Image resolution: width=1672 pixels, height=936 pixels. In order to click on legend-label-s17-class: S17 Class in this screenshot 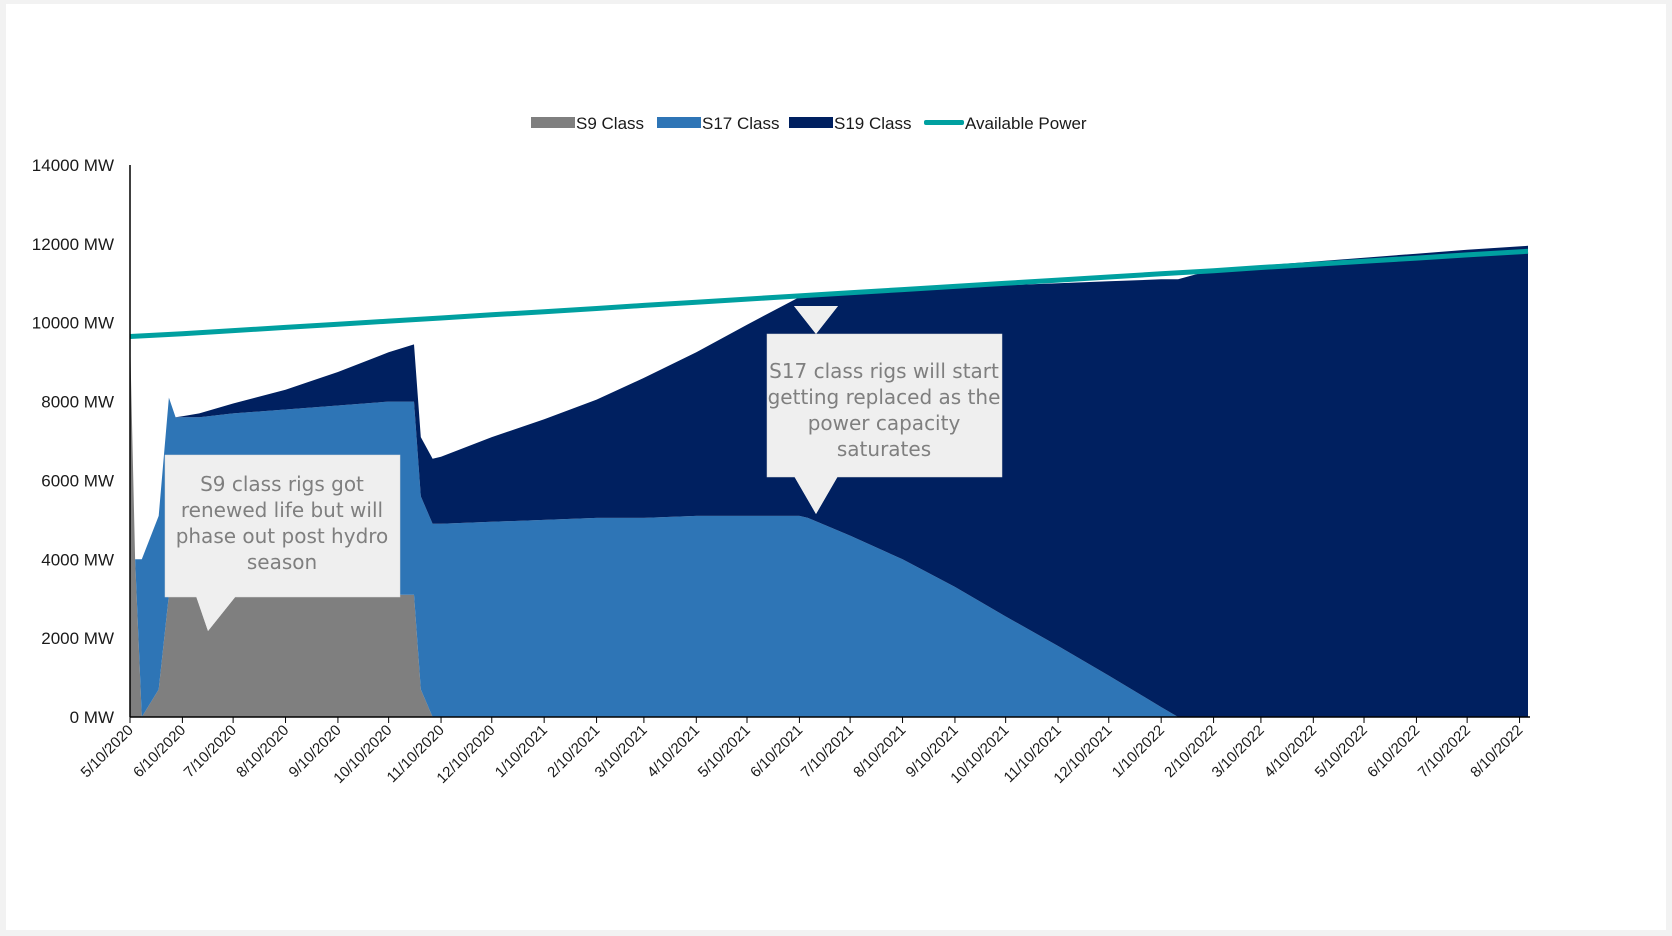, I will do `click(740, 123)`.